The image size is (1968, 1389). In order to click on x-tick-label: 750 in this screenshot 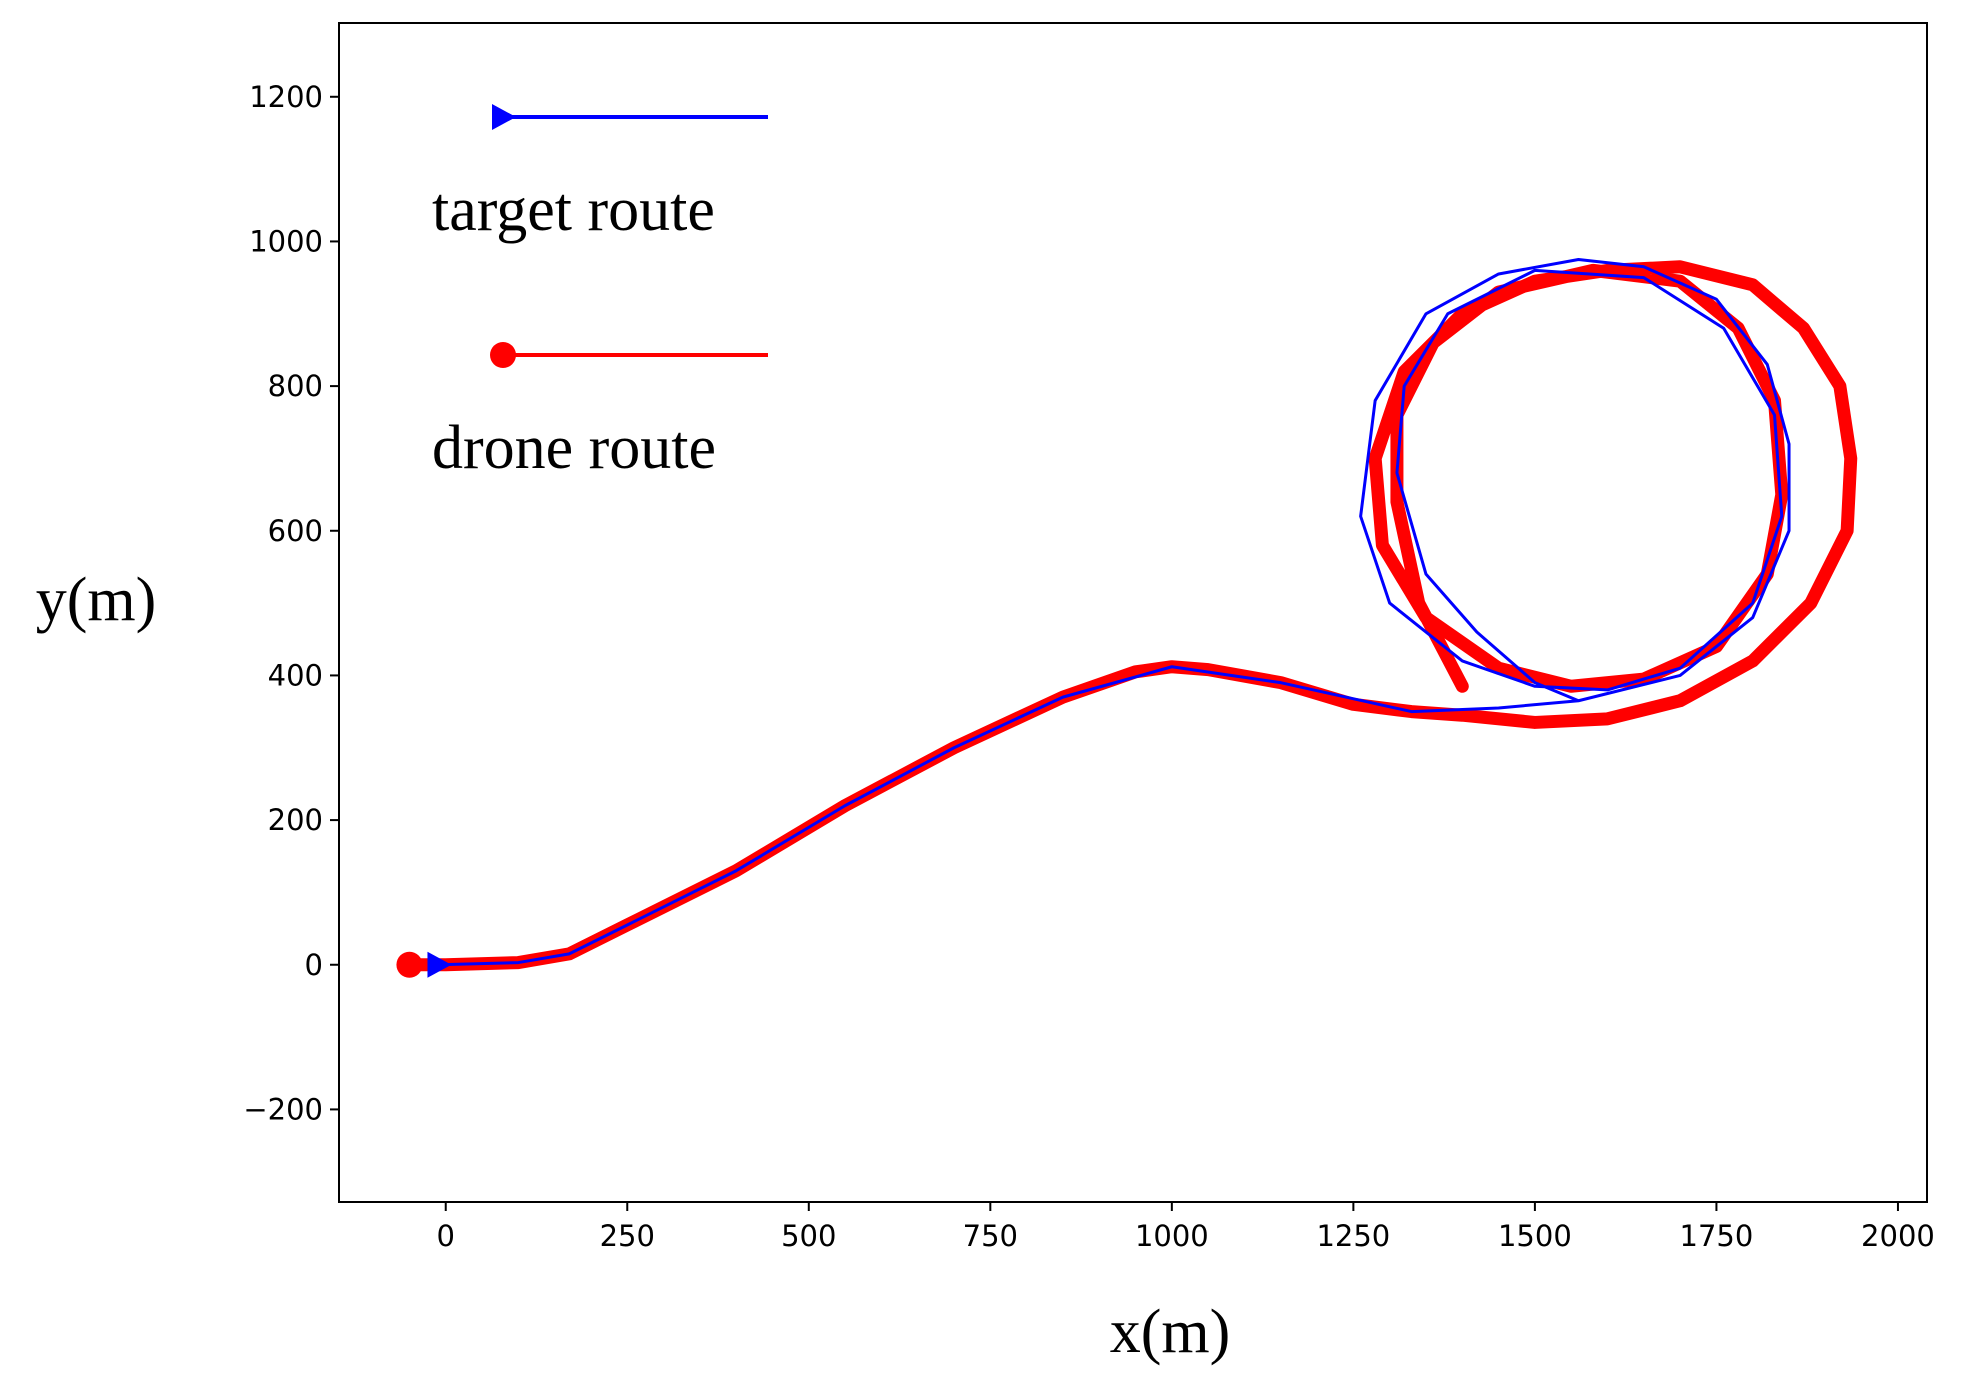, I will do `click(990, 1236)`.